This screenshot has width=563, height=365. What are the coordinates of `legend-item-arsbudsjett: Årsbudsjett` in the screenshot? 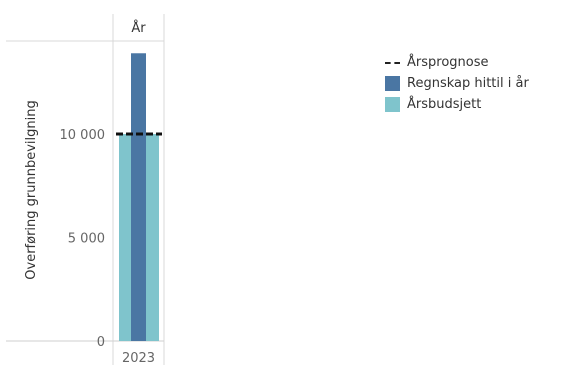 It's located at (457, 104).